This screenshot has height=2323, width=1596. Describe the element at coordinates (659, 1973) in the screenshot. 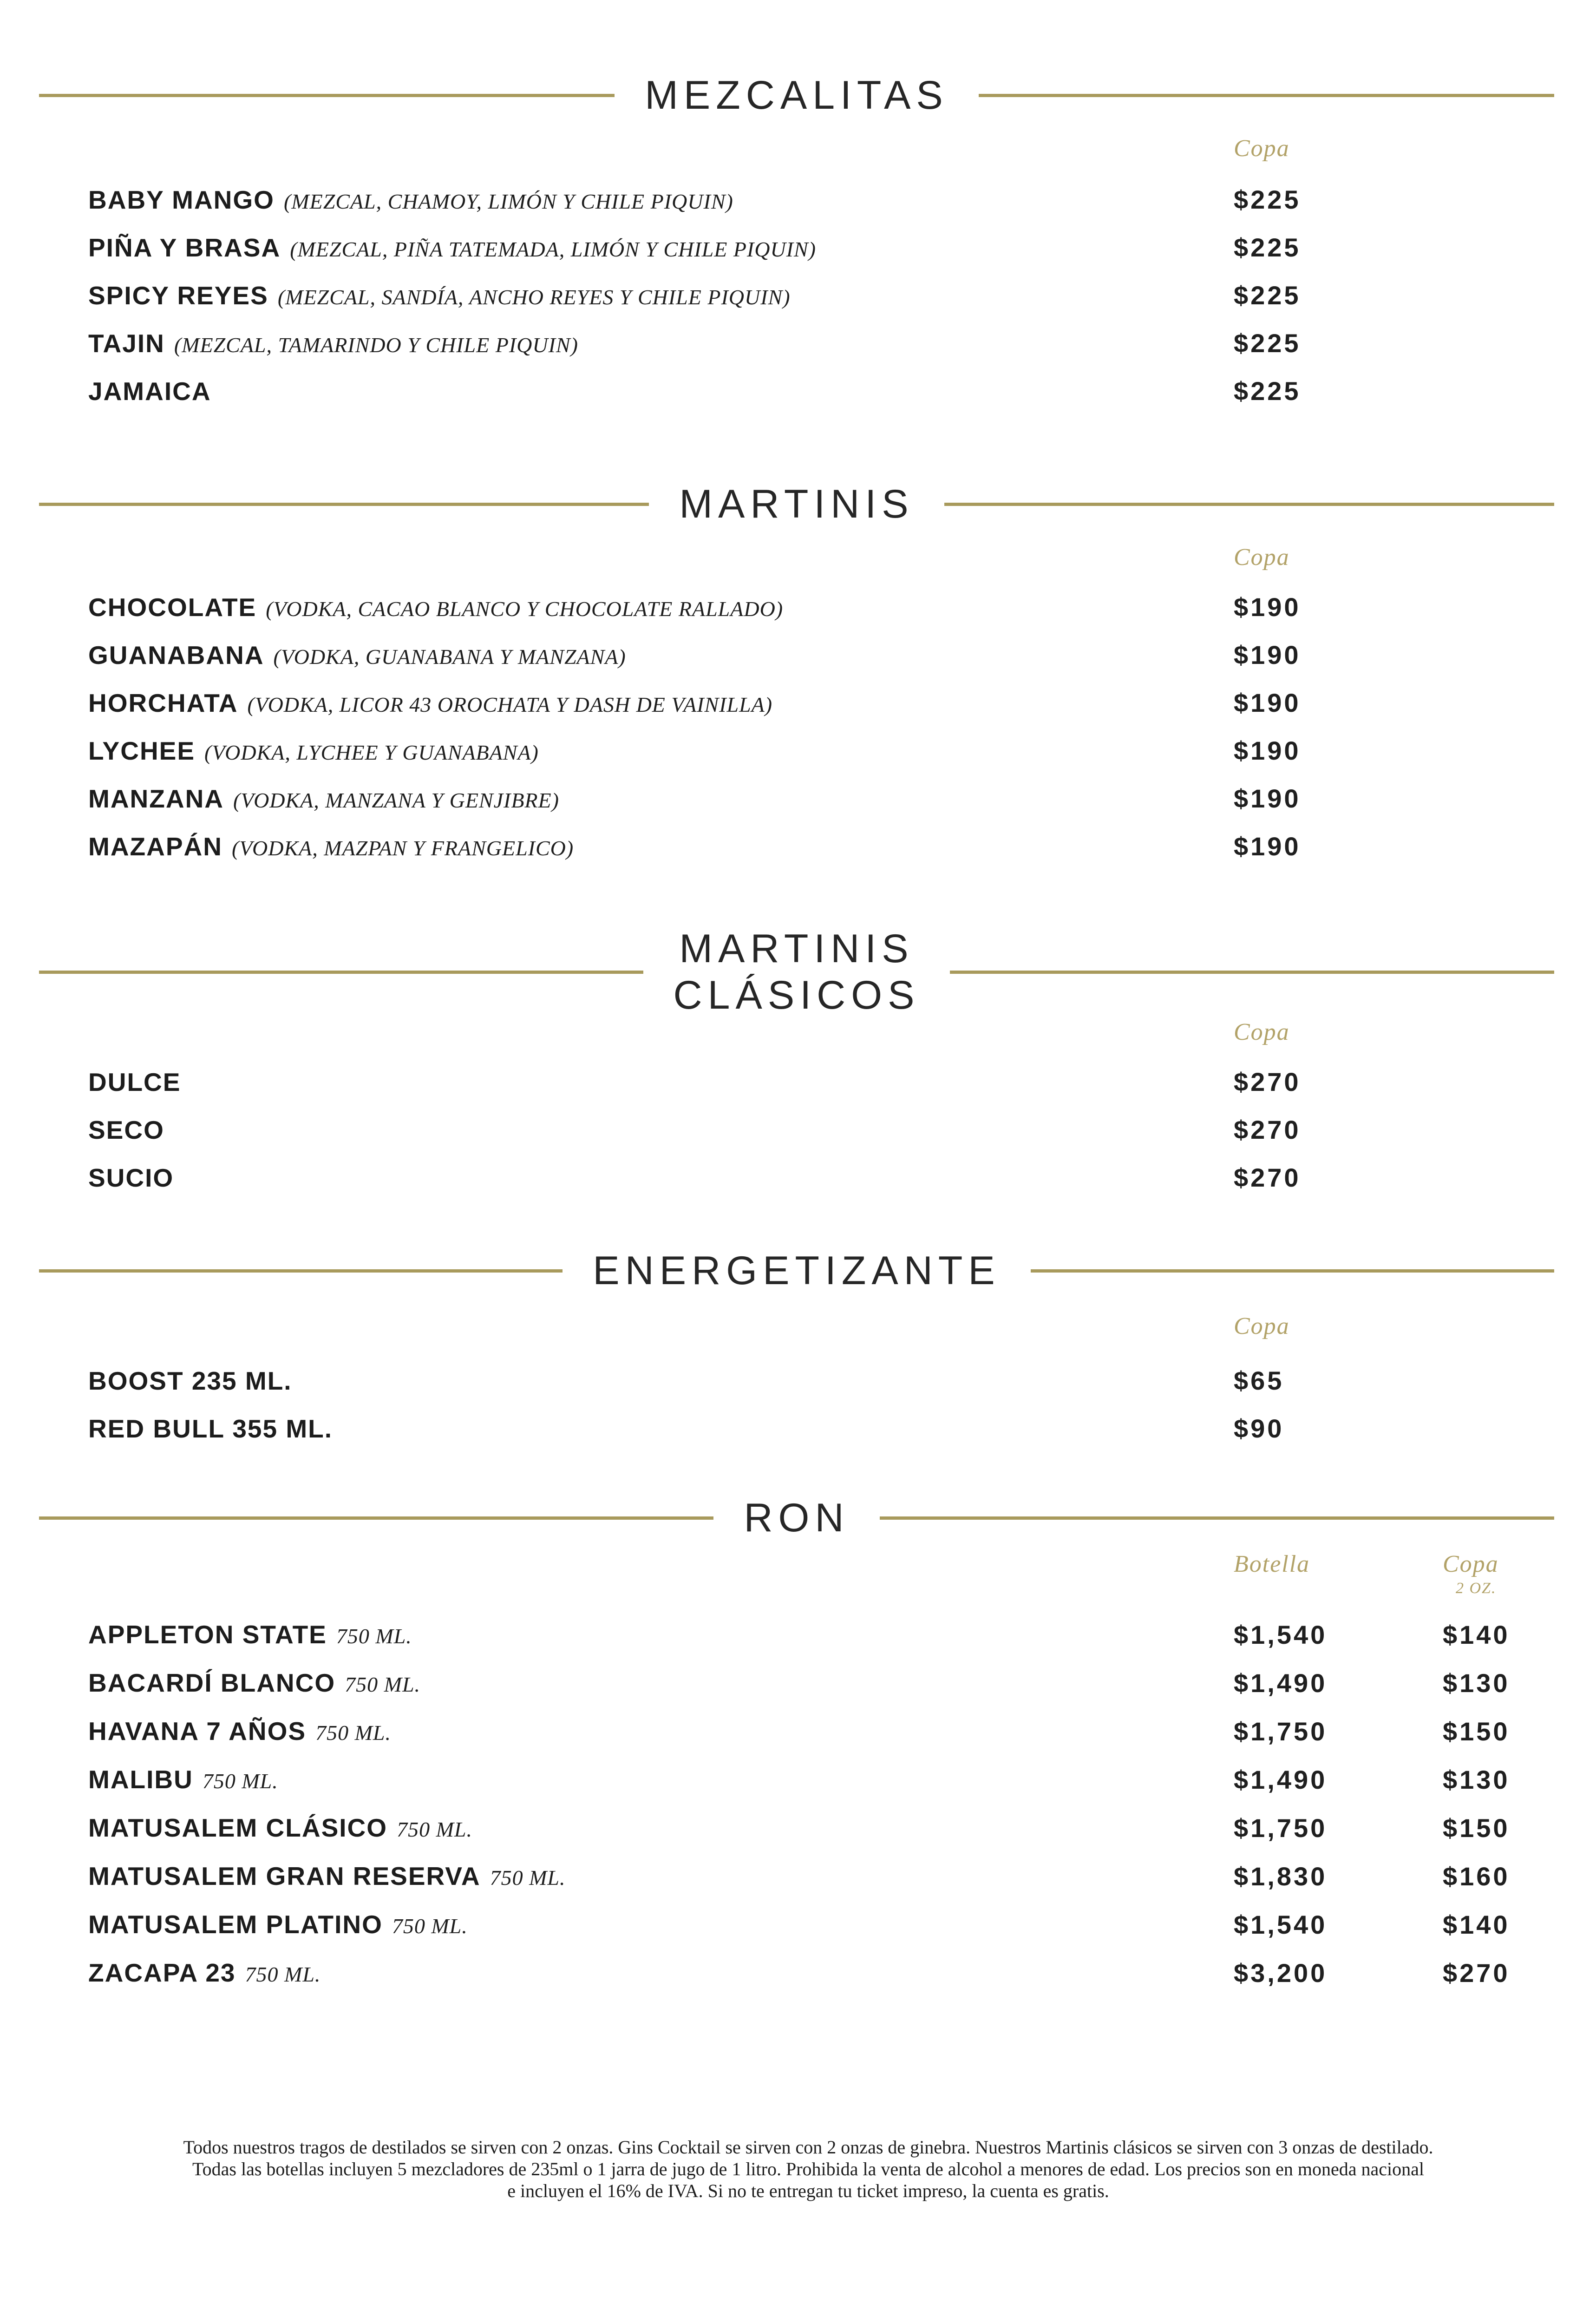

I see `item-name-cell: ZACAPA 23 750 ML.` at that location.